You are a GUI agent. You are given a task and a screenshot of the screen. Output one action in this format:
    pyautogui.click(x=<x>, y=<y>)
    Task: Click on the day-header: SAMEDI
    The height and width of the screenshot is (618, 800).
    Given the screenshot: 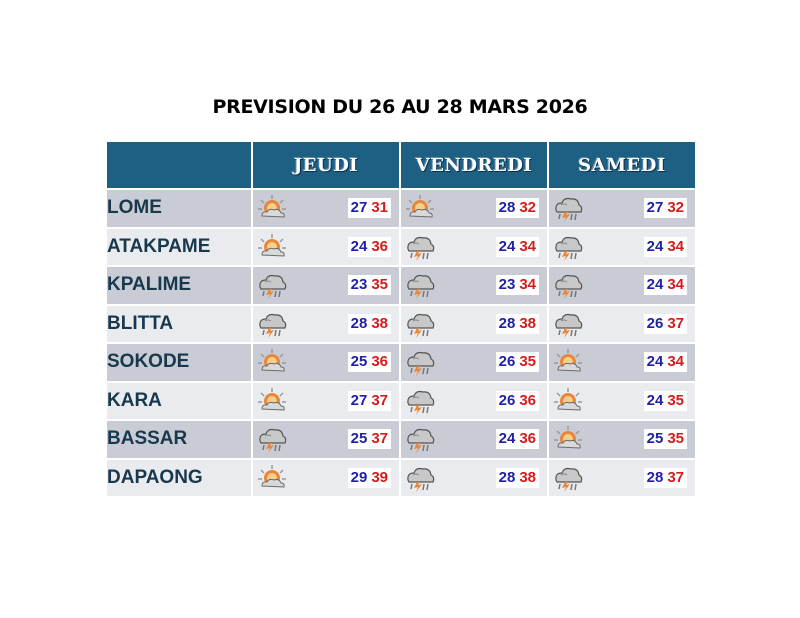 What is the action you would take?
    pyautogui.click(x=622, y=165)
    